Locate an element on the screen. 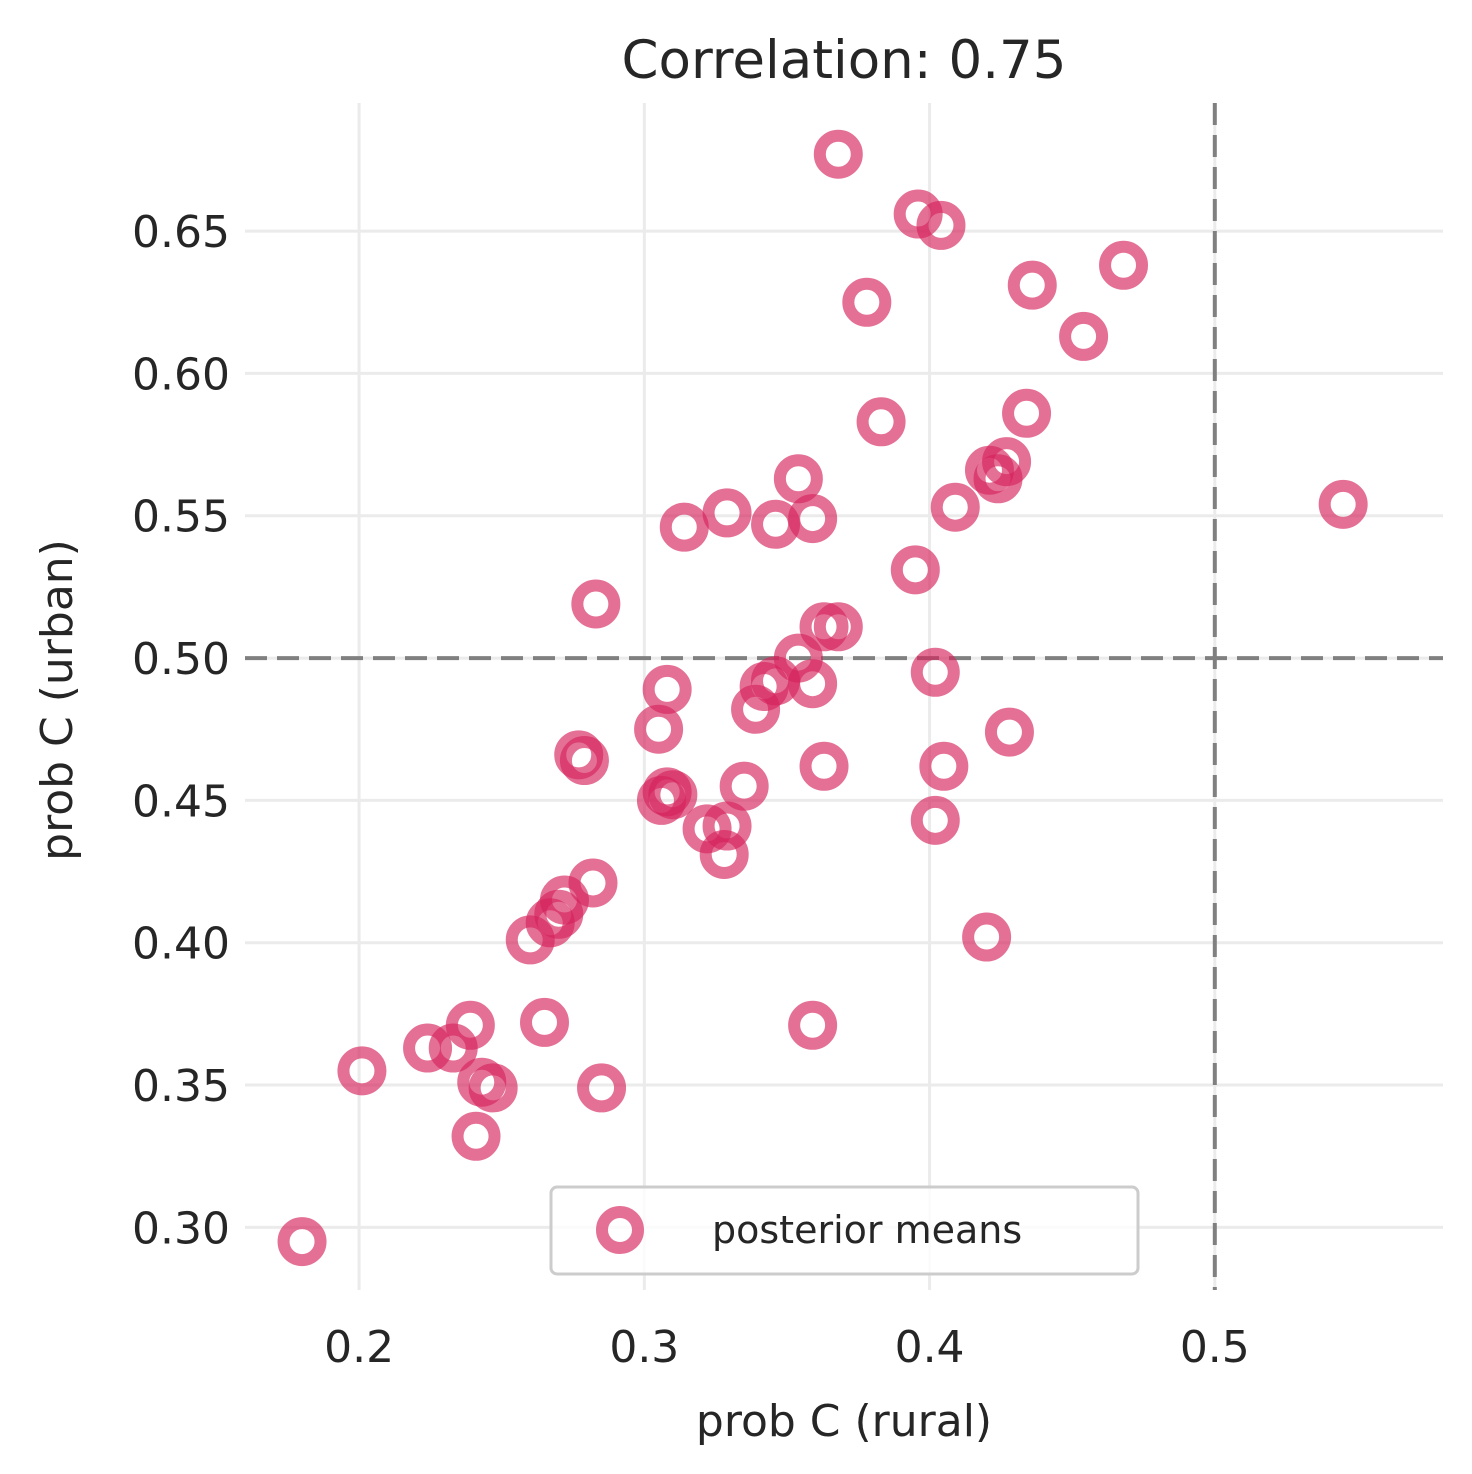  chart-title: Correlation: 0.75 is located at coordinates (844, 60).